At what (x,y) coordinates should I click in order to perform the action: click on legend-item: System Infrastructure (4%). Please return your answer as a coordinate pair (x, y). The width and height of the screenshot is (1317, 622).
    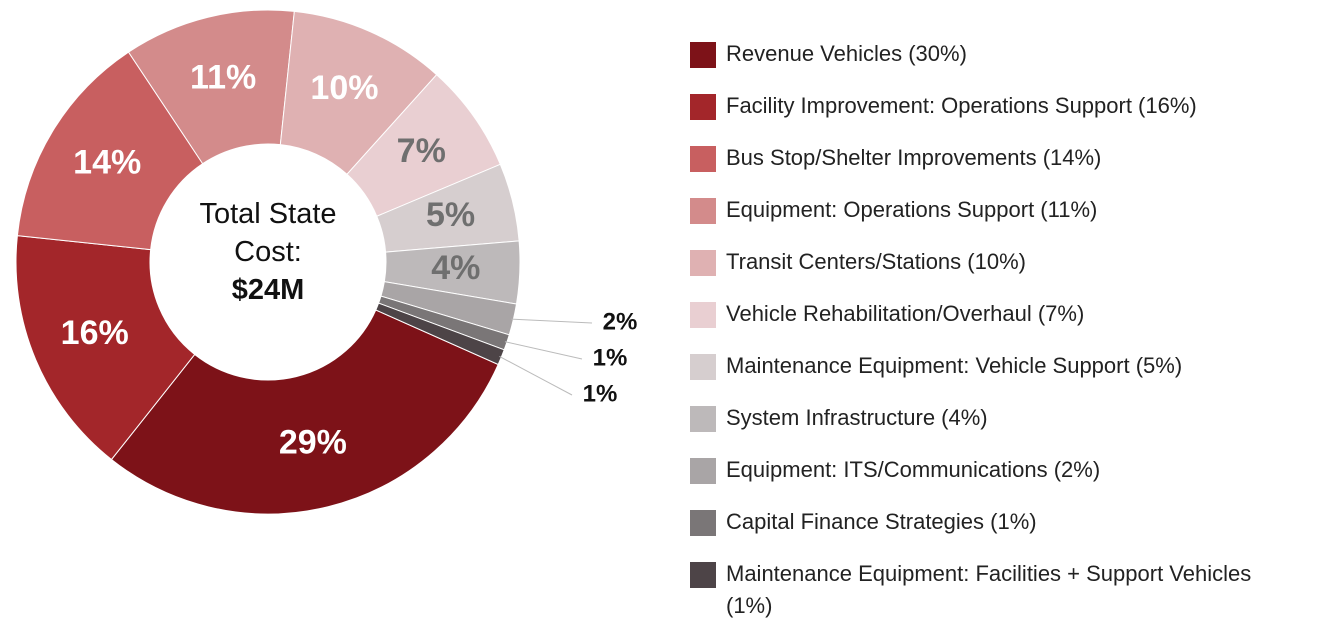
    Looking at the image, I should click on (988, 418).